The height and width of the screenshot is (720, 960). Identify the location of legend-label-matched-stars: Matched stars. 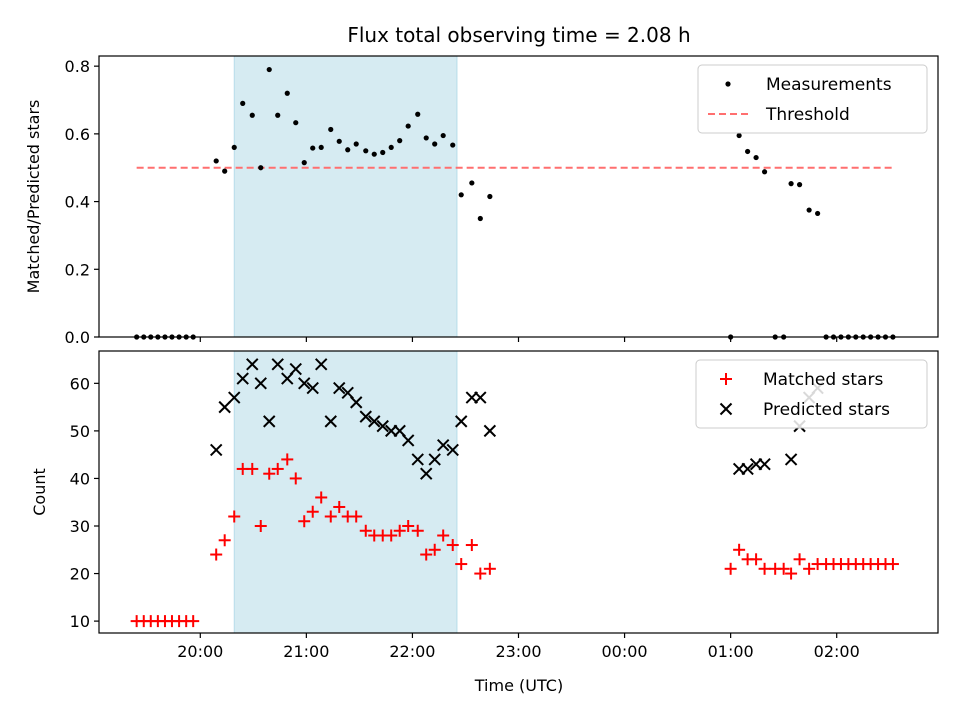
(823, 380).